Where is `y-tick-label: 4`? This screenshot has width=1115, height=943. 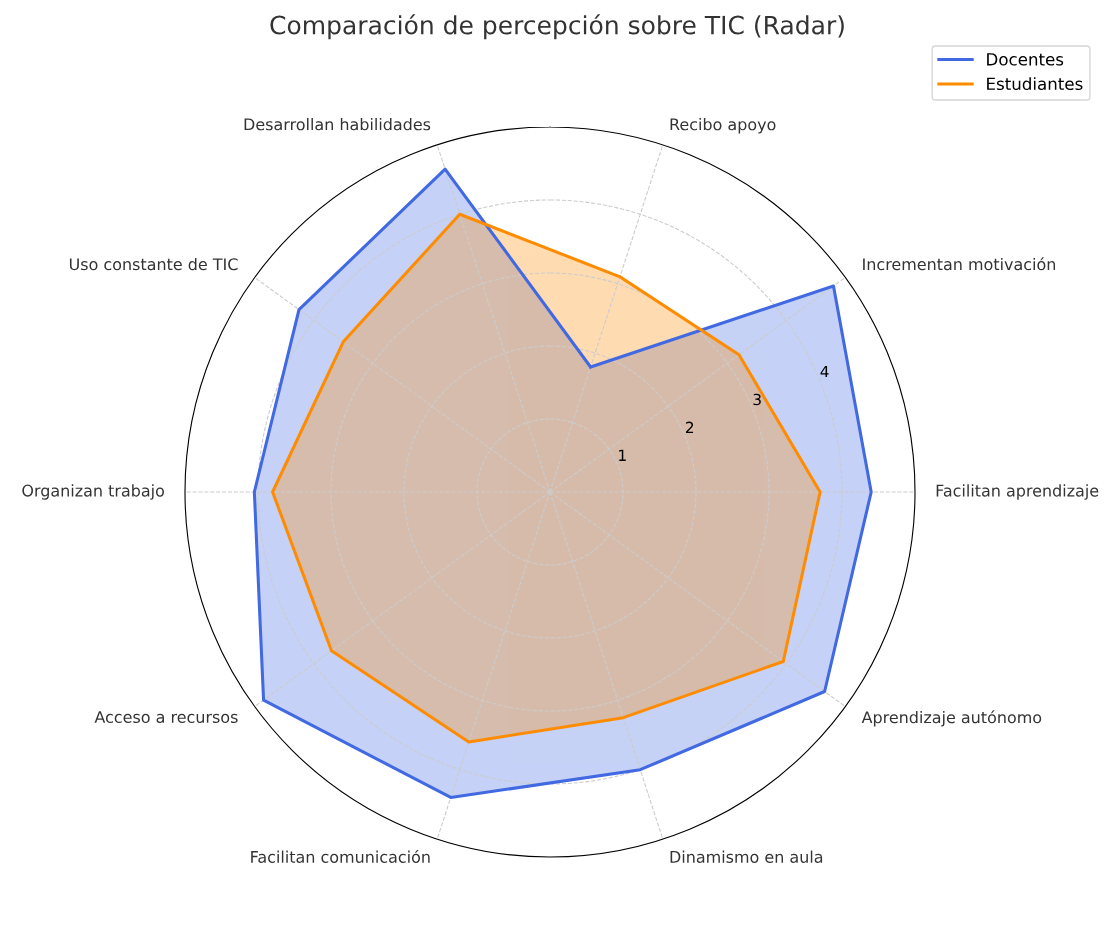 y-tick-label: 4 is located at coordinates (824, 371).